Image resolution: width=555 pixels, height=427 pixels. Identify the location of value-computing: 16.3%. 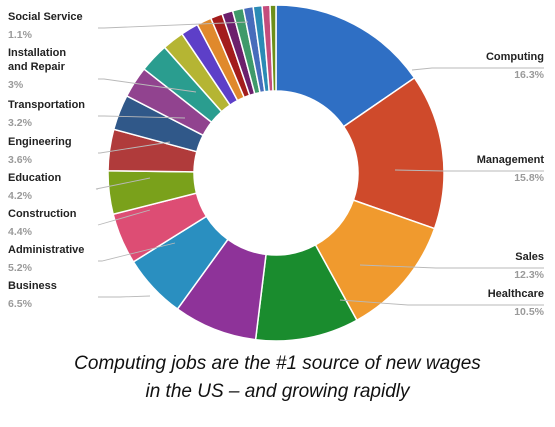
(529, 75).